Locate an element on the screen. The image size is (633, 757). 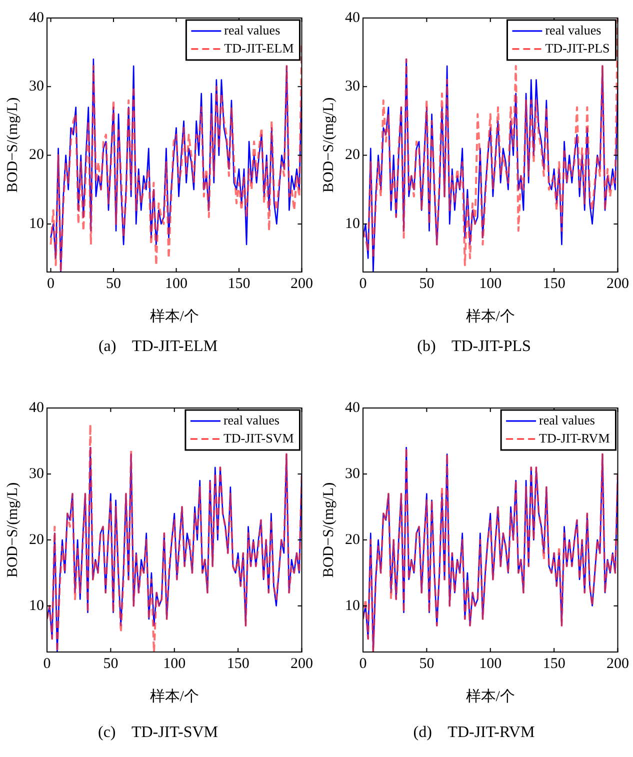
text: (c) TD-JIT-SVM is located at coordinates (158, 733).